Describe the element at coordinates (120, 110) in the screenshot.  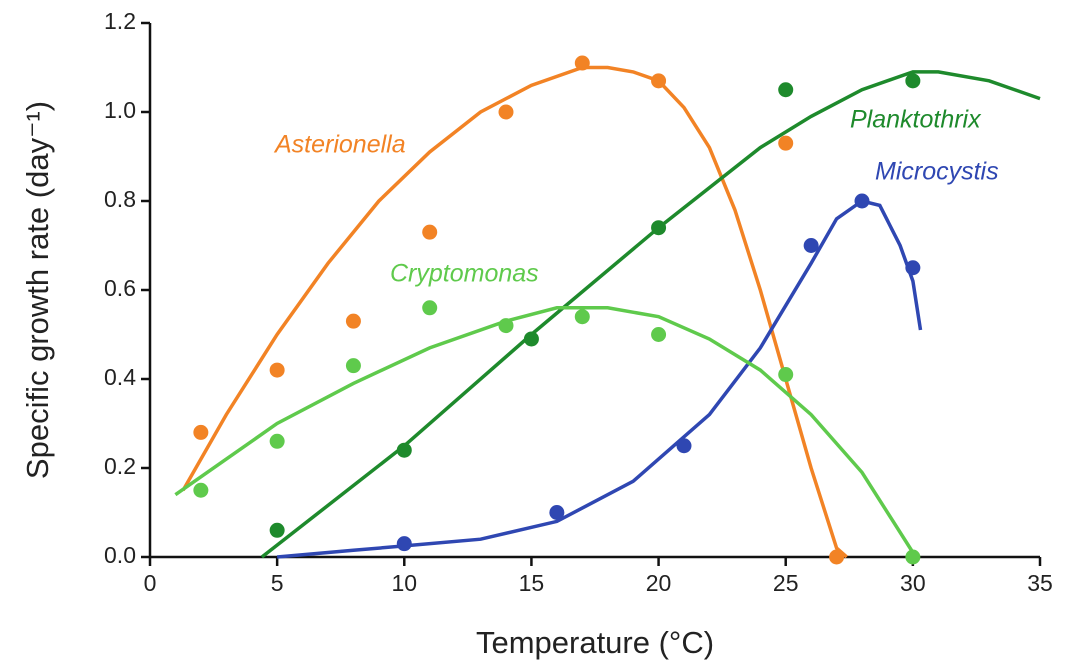
I see `y-tick-label: 1.0` at that location.